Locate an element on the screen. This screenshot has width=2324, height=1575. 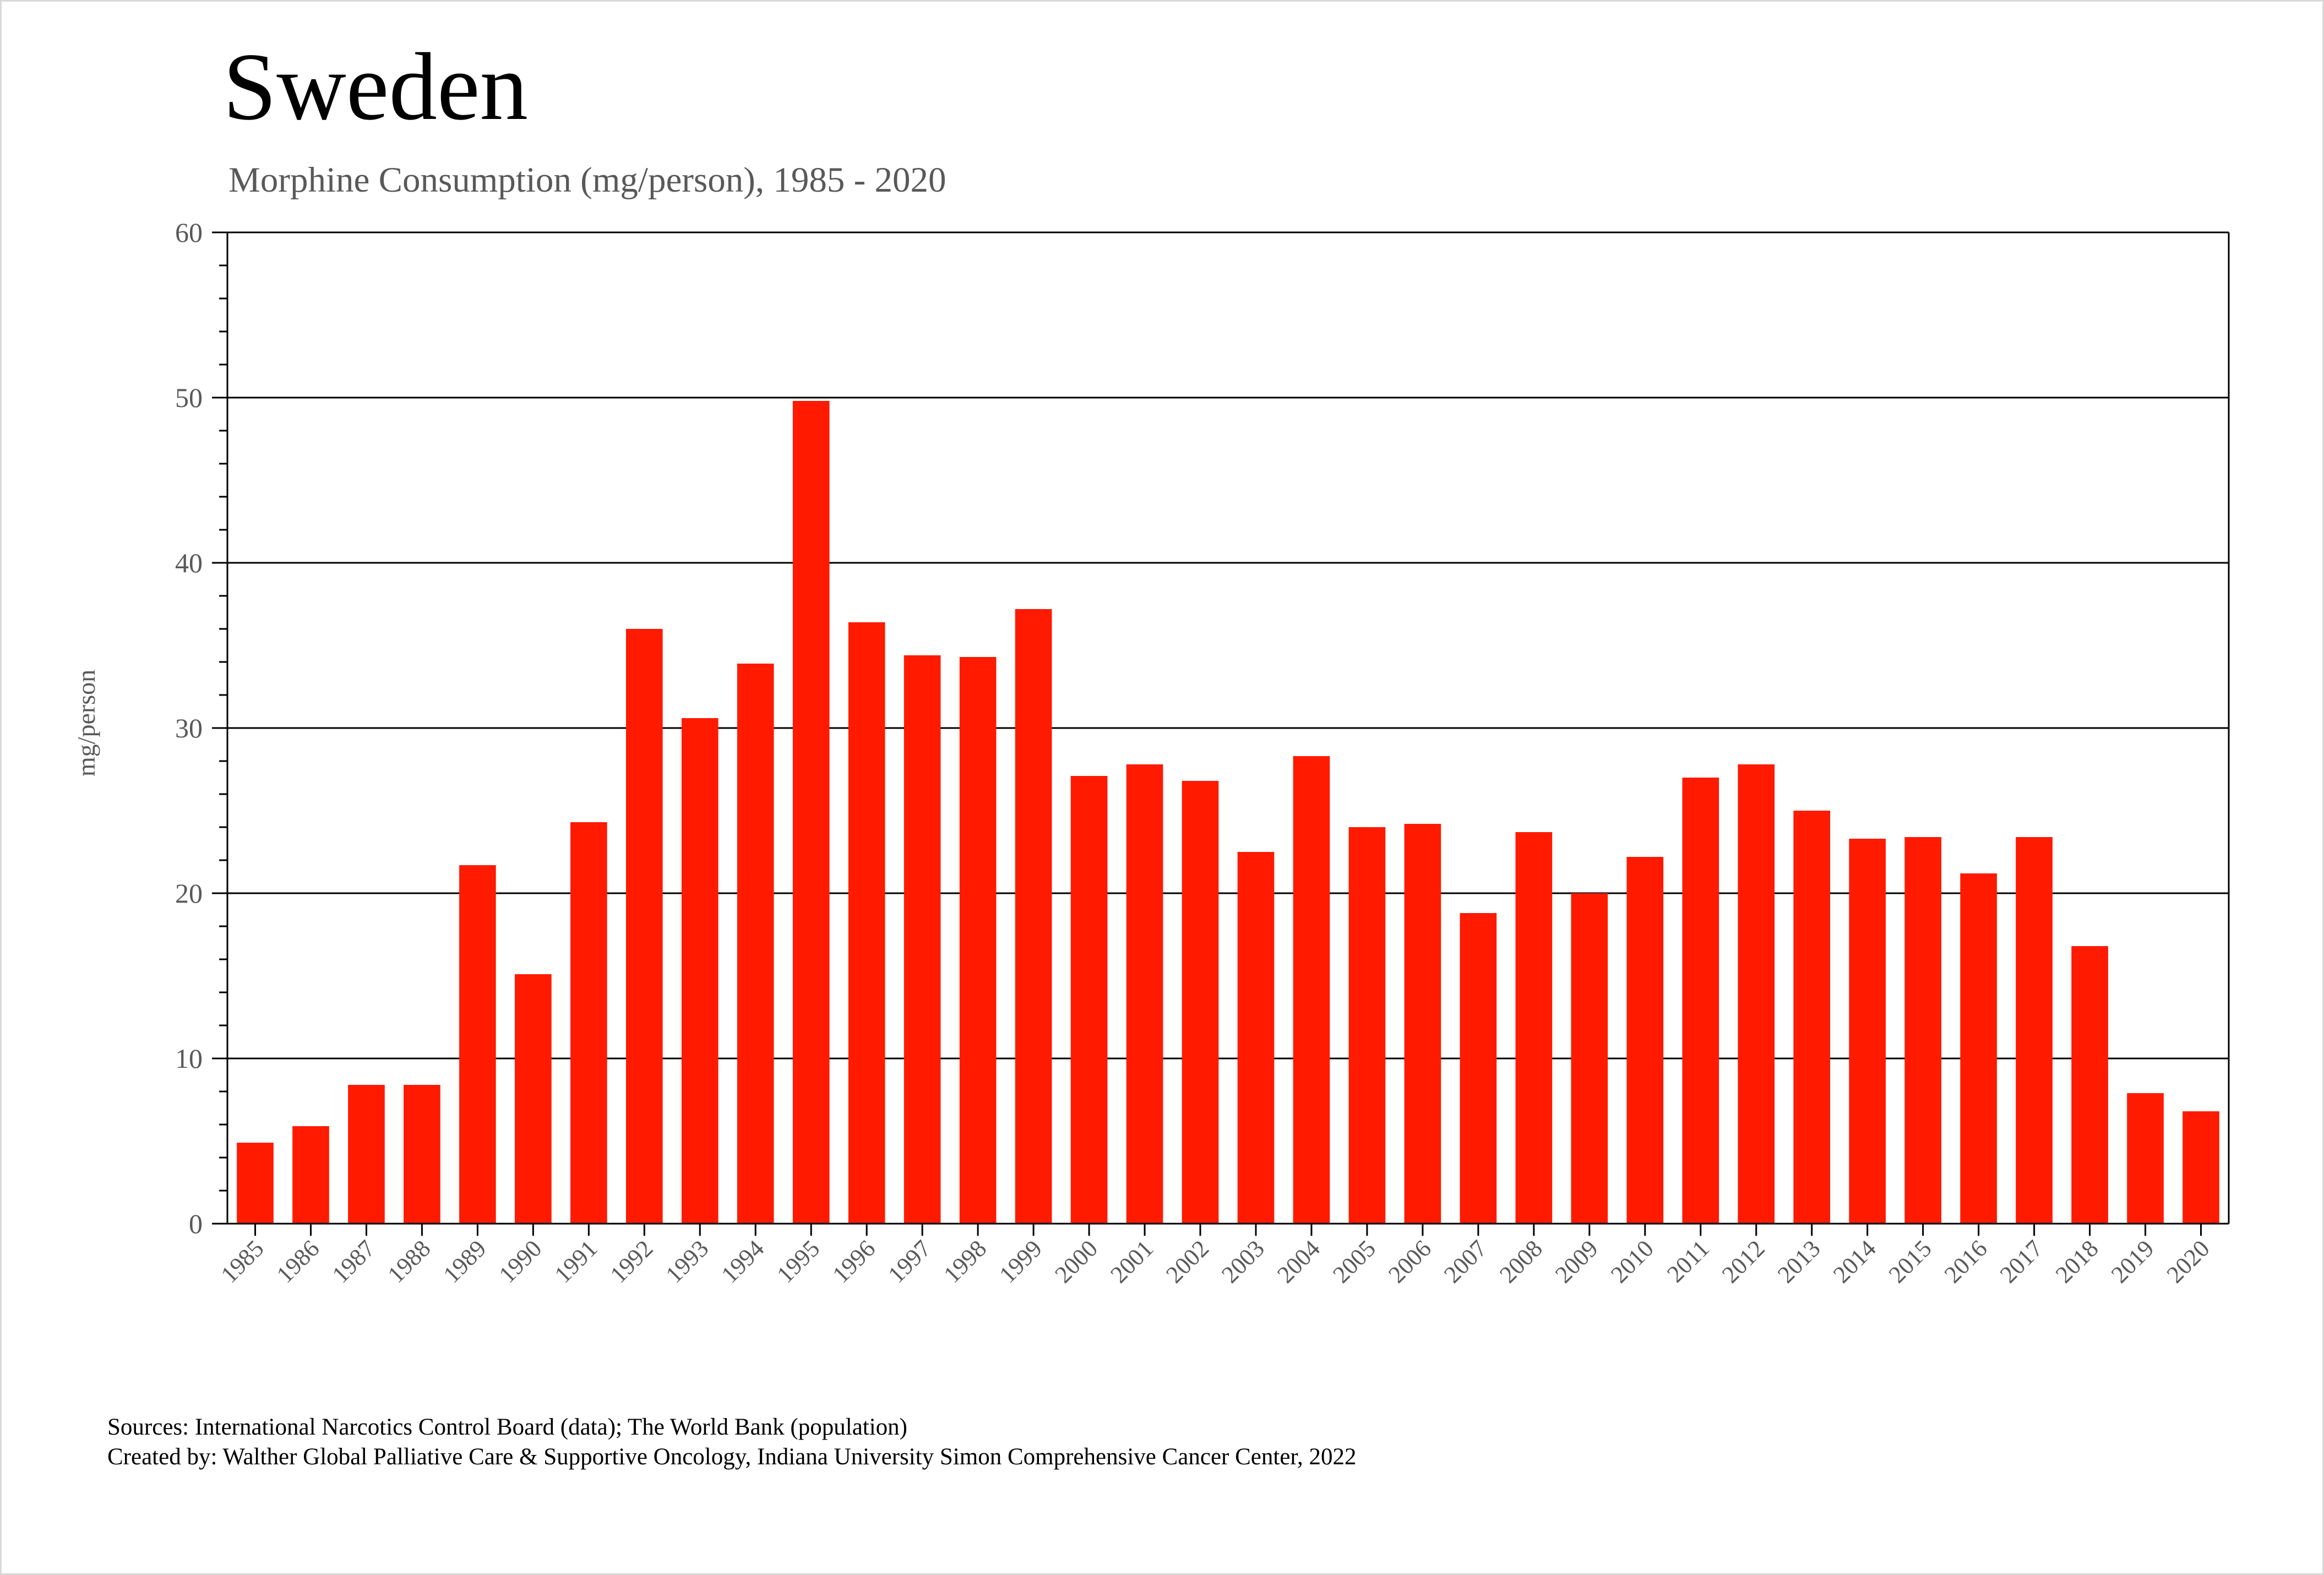
x-tick-label: 1996 is located at coordinates (853, 1261).